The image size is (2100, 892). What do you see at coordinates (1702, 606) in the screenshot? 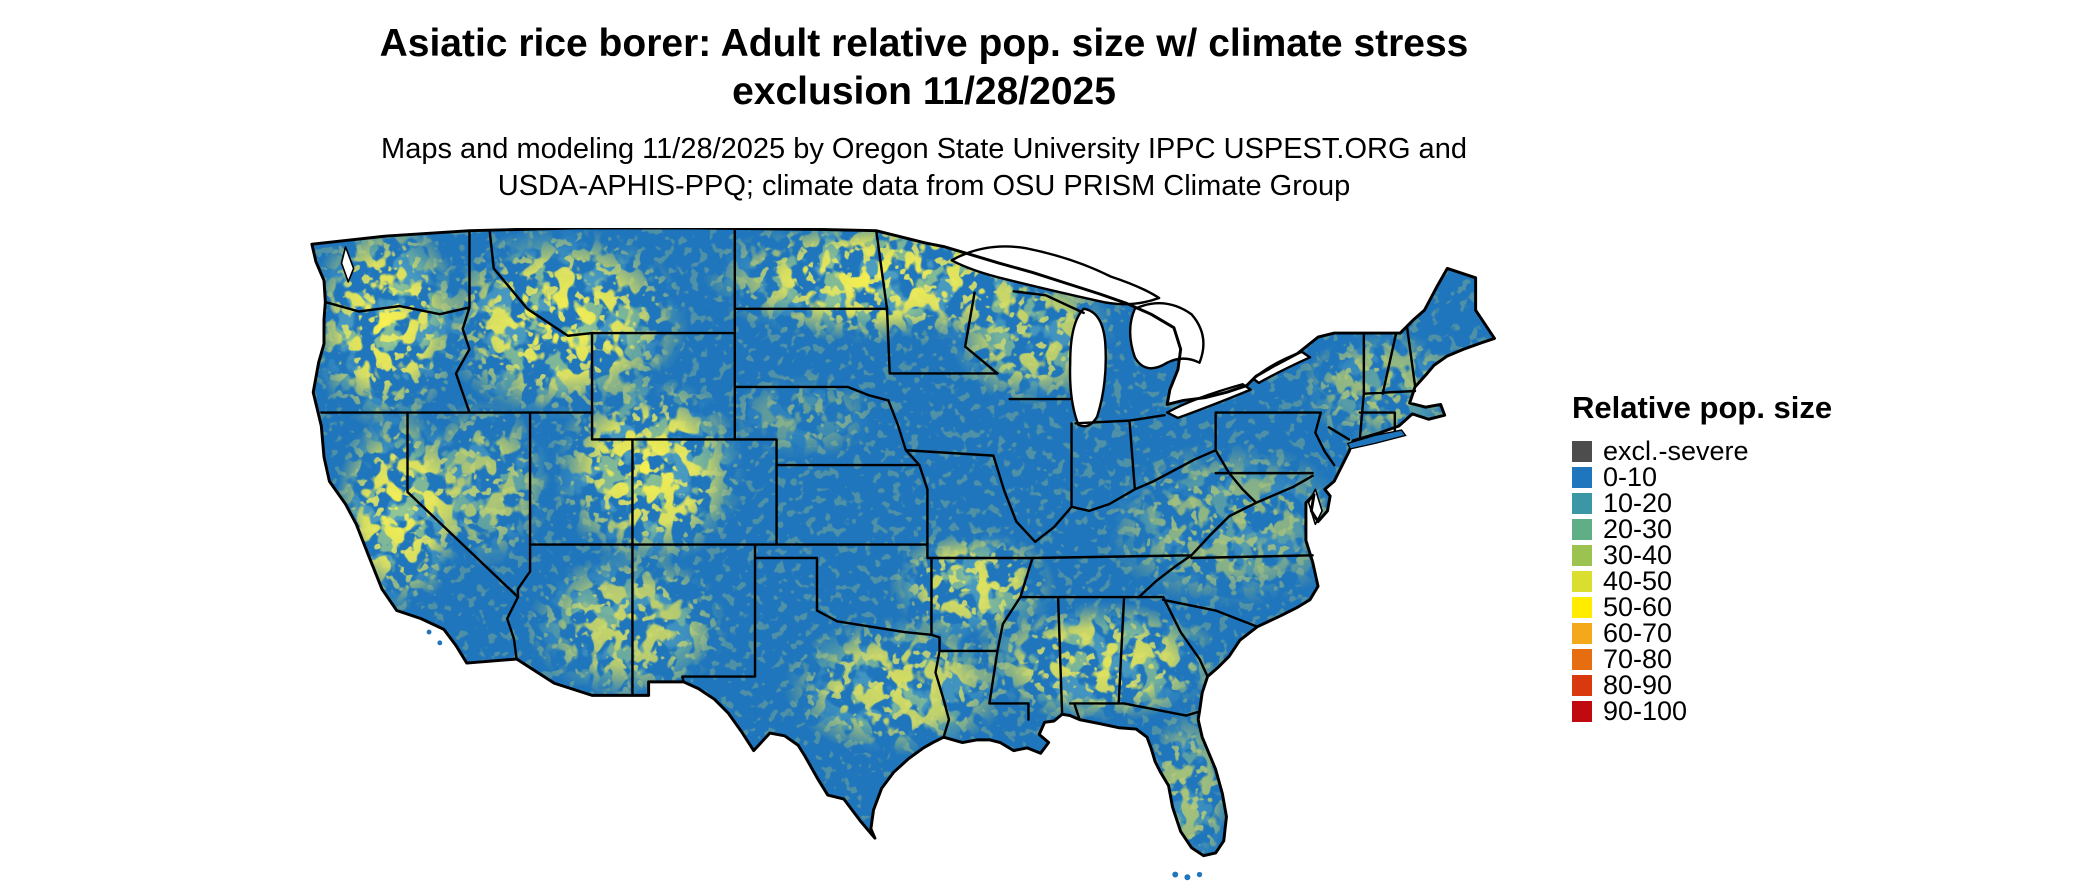
I see `legend-item: 50-60` at bounding box center [1702, 606].